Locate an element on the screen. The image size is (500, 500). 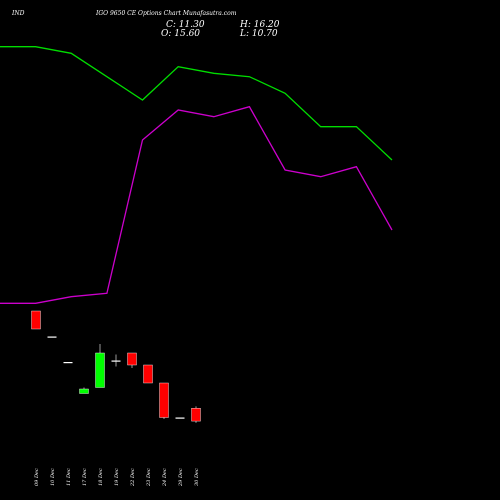
x-tick-label: 29 Dec is located at coordinates (181, 477).